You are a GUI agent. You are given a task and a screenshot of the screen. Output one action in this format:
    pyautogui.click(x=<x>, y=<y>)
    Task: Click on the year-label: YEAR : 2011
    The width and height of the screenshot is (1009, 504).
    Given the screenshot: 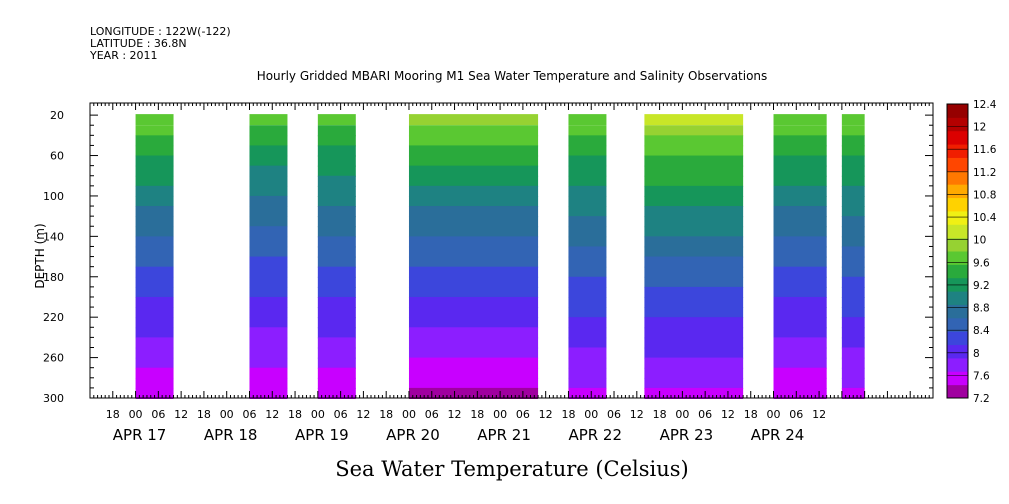 What is the action you would take?
    pyautogui.click(x=123, y=55)
    